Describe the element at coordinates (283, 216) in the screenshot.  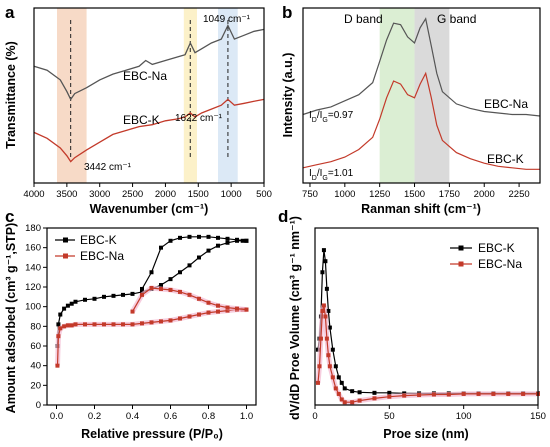
I see `panel-letter-d: d` at that location.